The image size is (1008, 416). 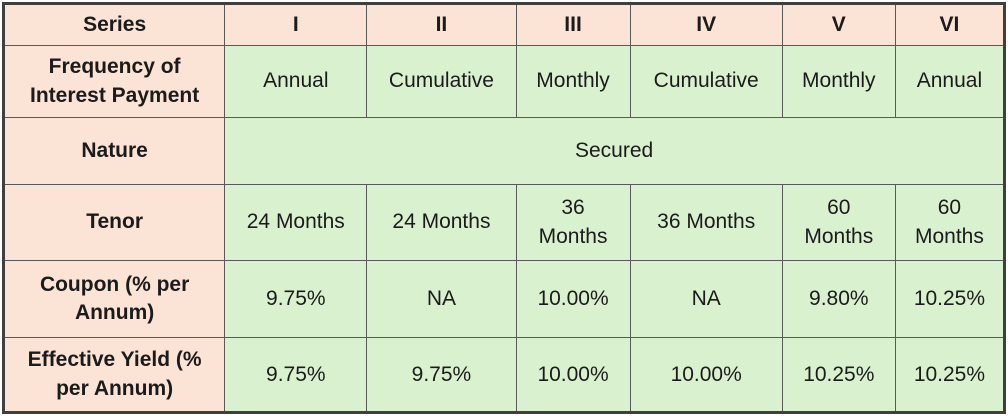 I want to click on frequency-cell-V: Monthly, so click(x=838, y=81).